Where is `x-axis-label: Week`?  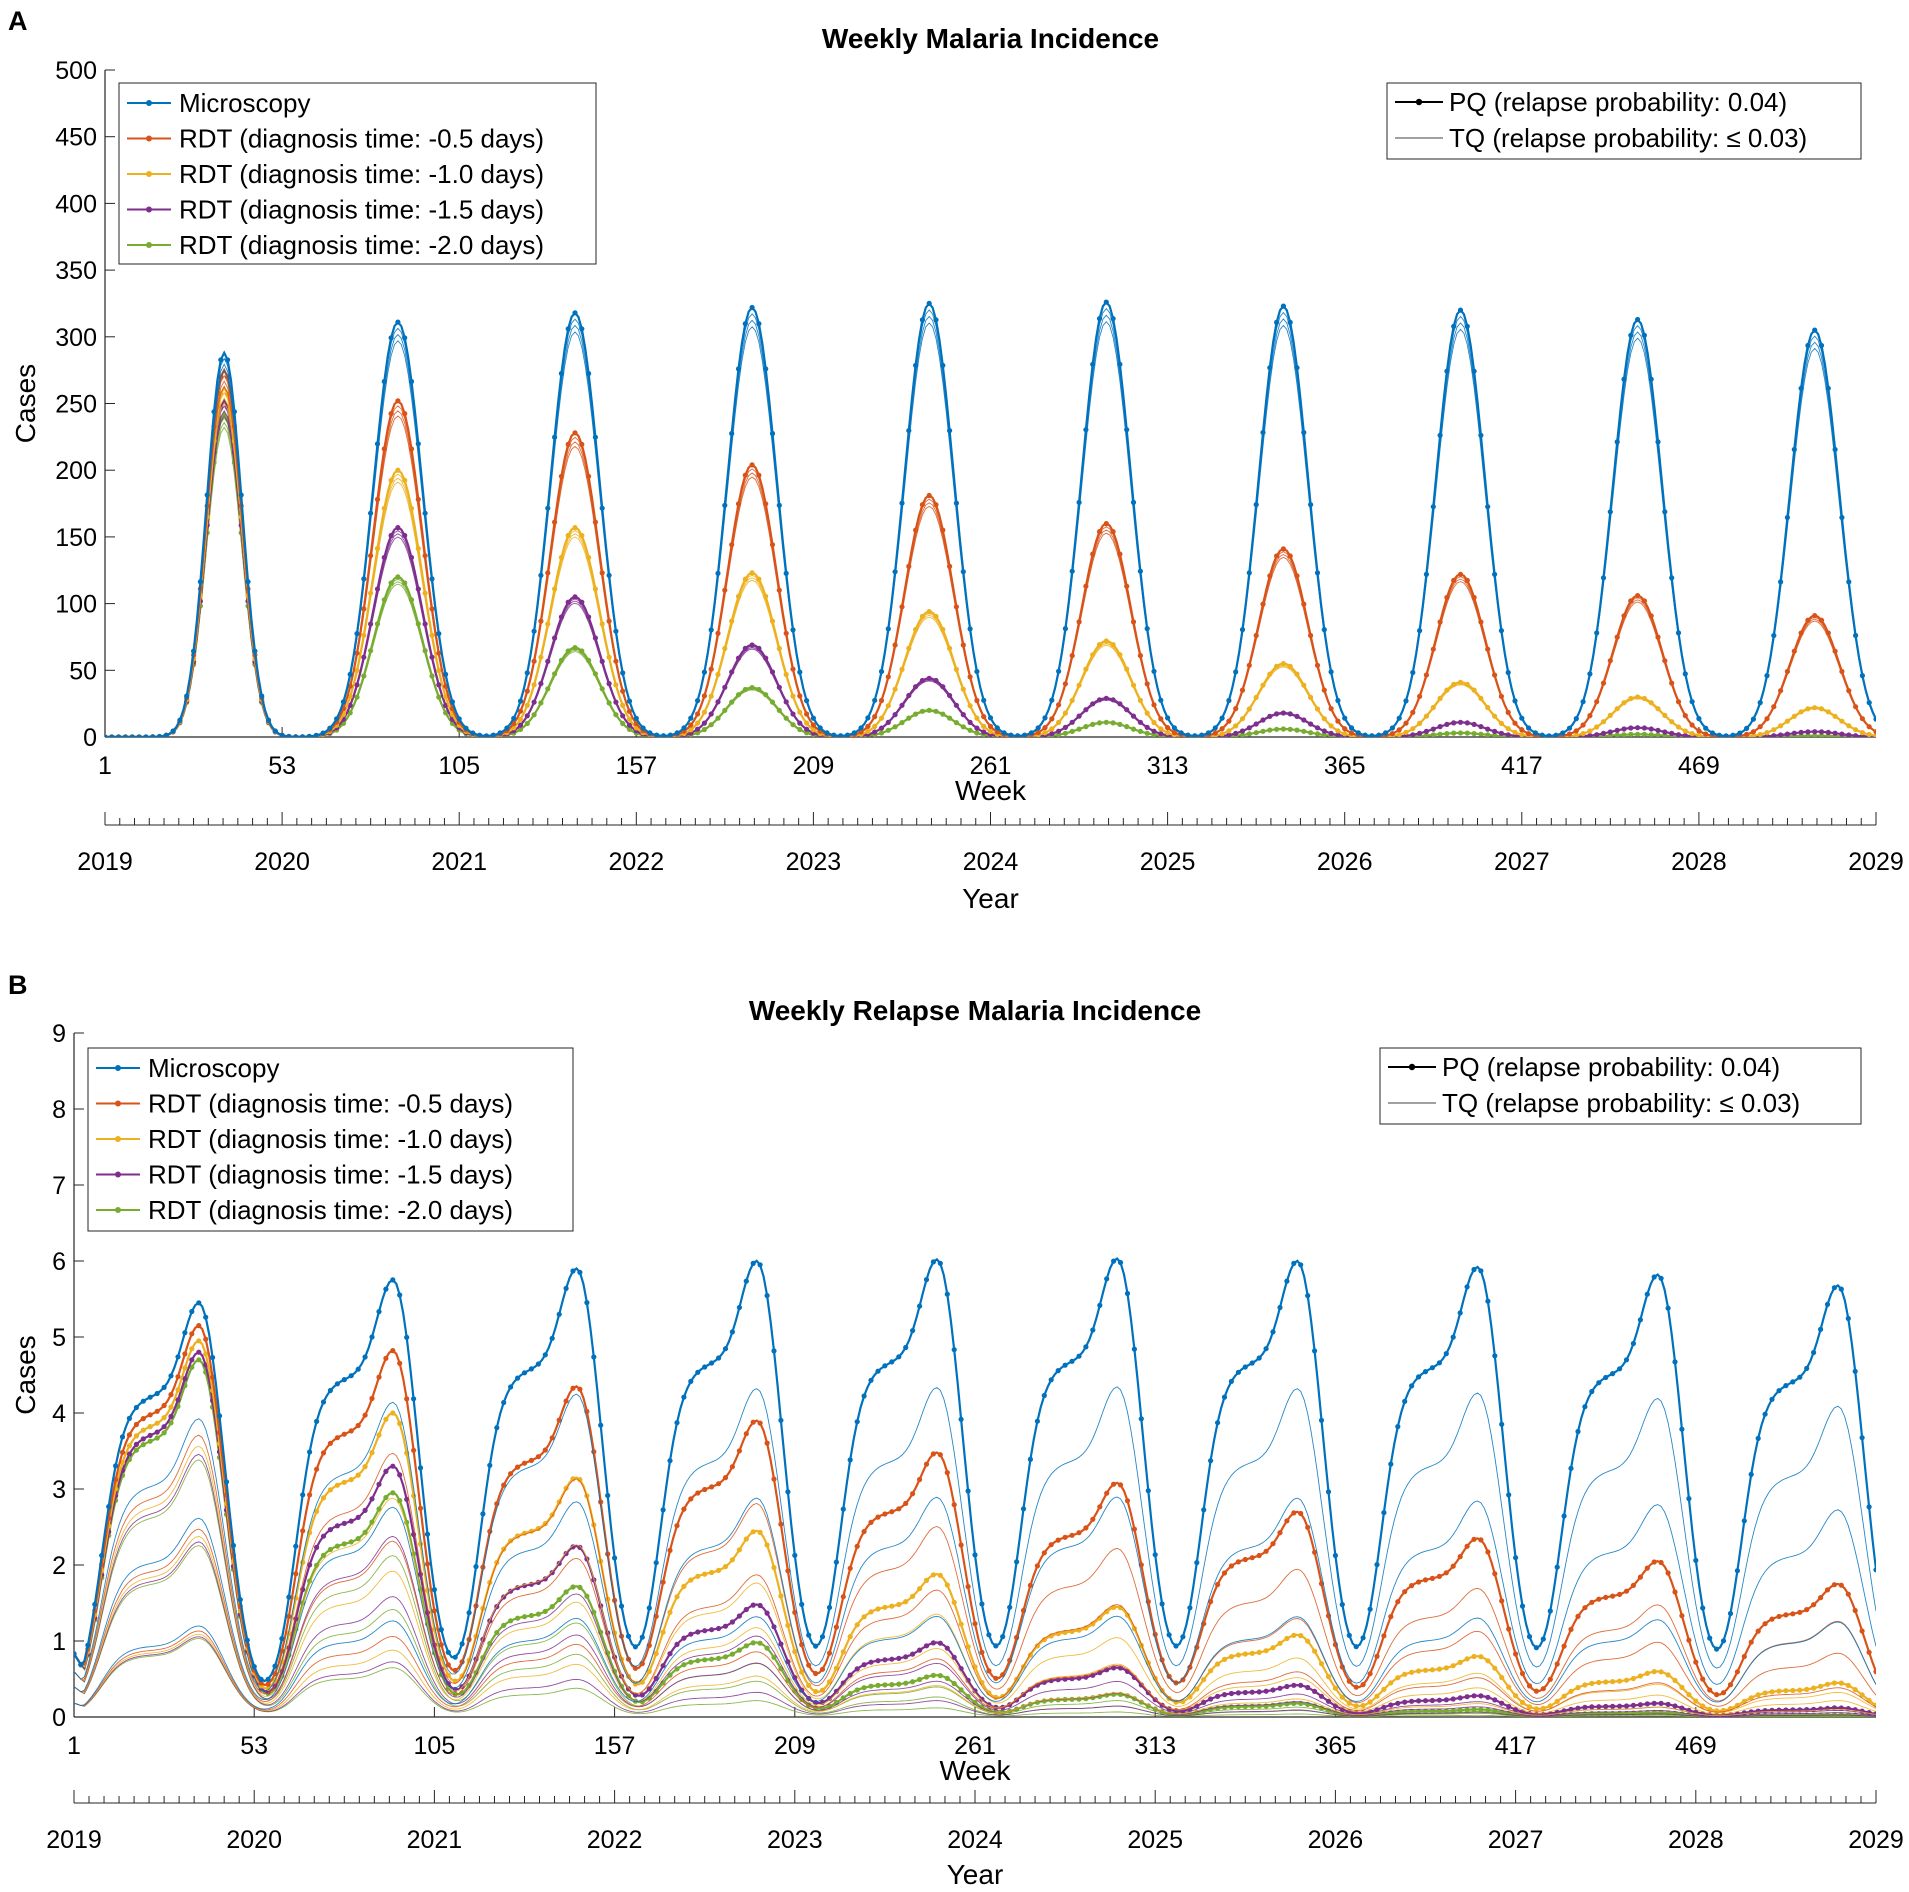 x-axis-label: Week is located at coordinates (975, 1770).